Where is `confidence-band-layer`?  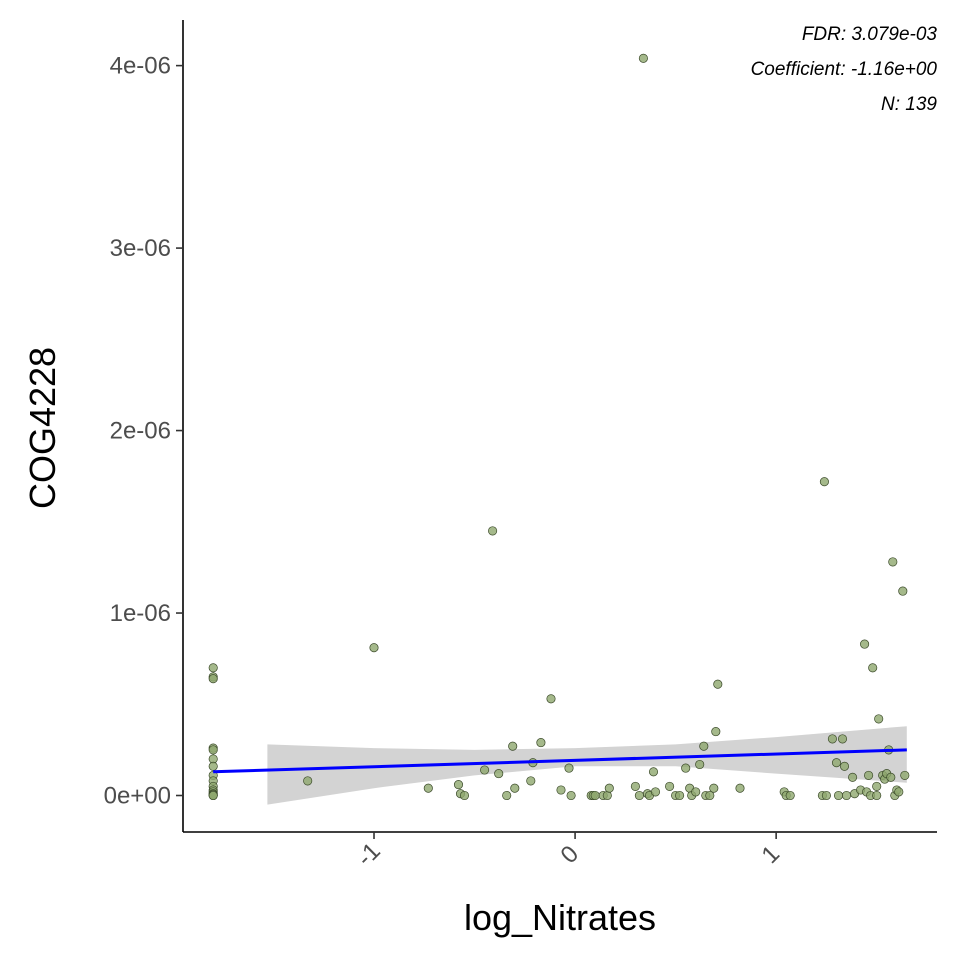
confidence-band-layer is located at coordinates (587, 765).